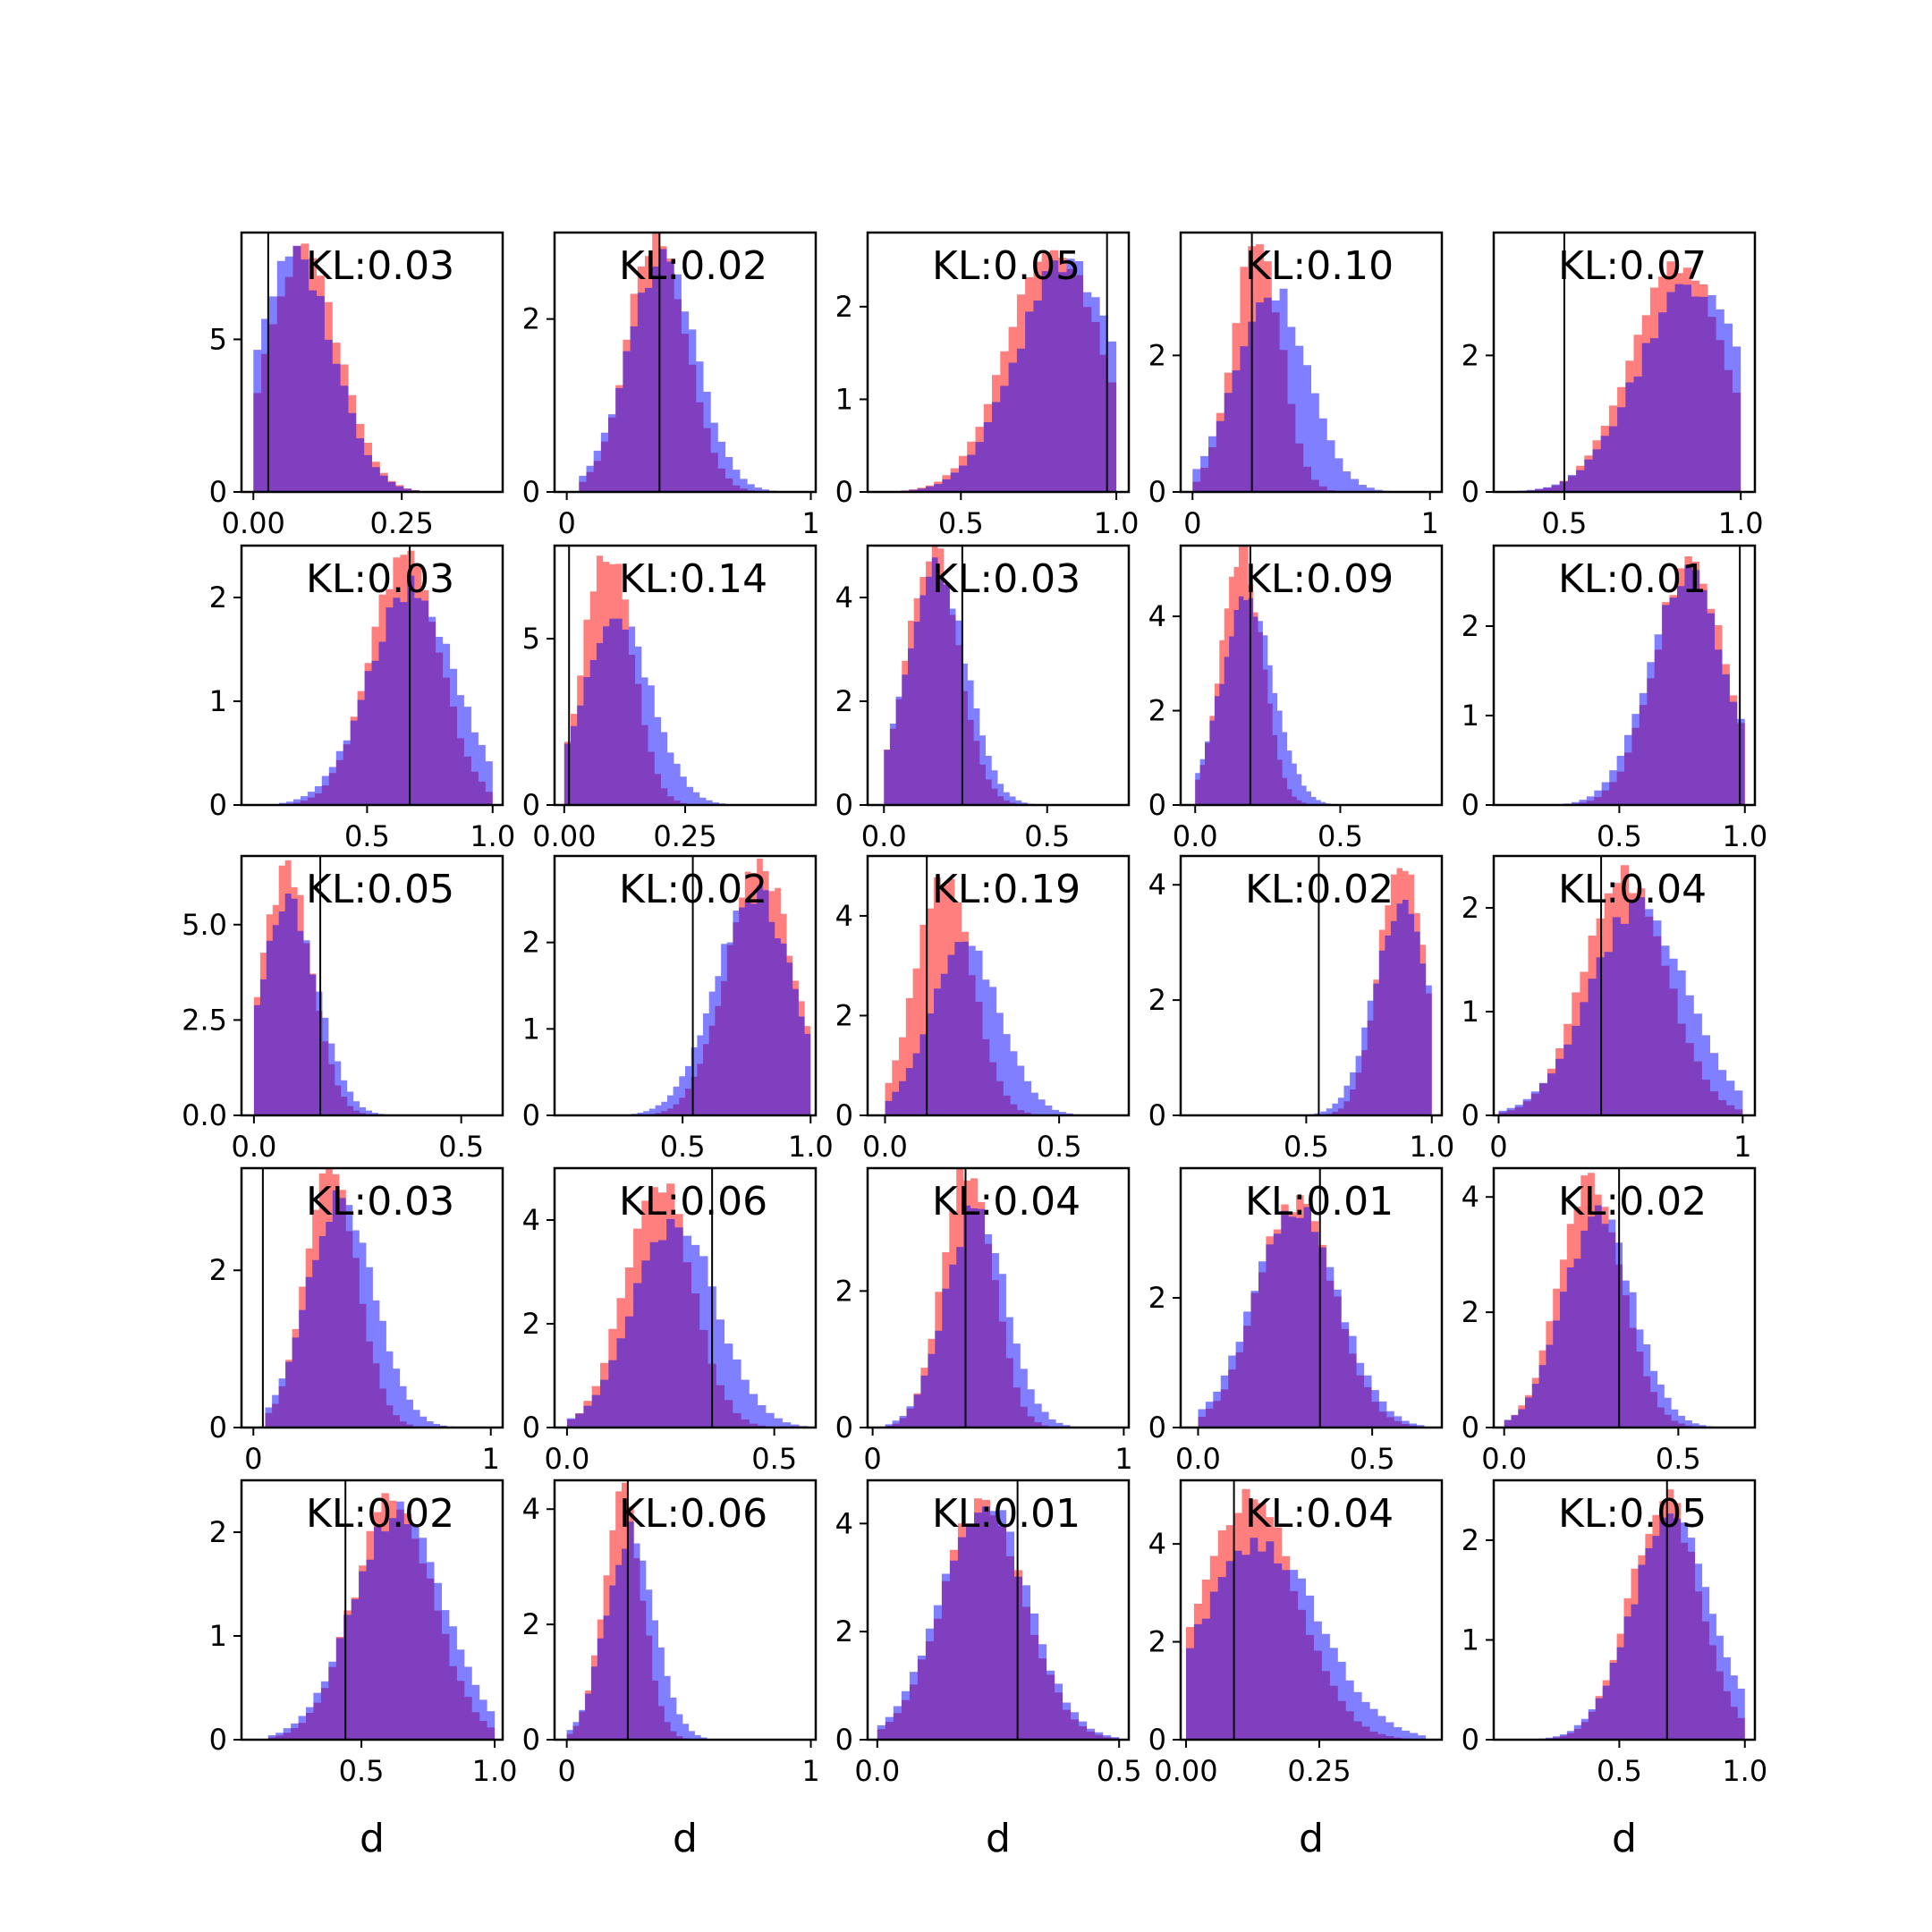  I want to click on kl-annotation: KL:0.06, so click(693, 1514).